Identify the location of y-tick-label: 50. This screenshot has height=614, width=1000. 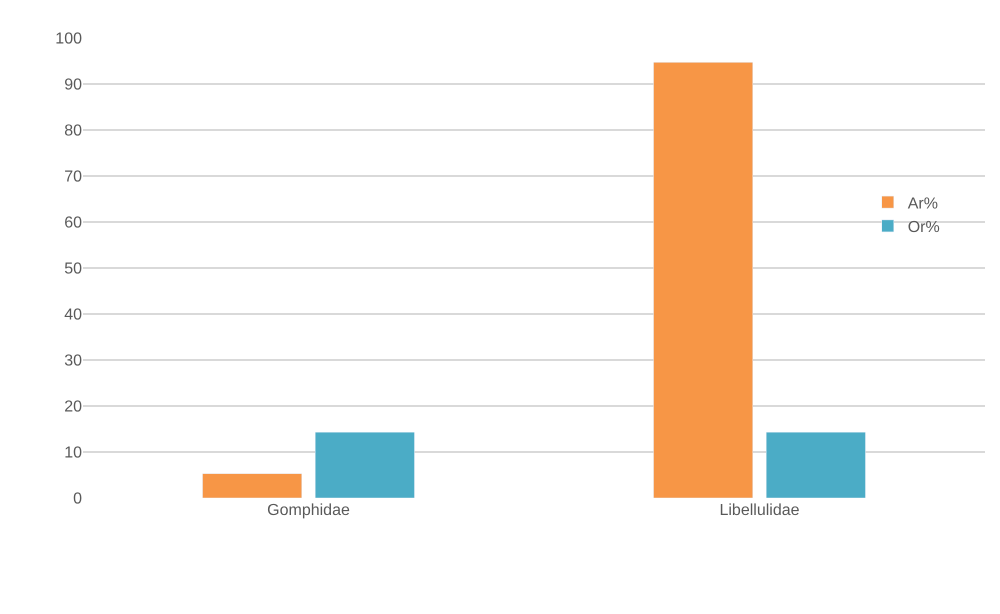
(73, 269).